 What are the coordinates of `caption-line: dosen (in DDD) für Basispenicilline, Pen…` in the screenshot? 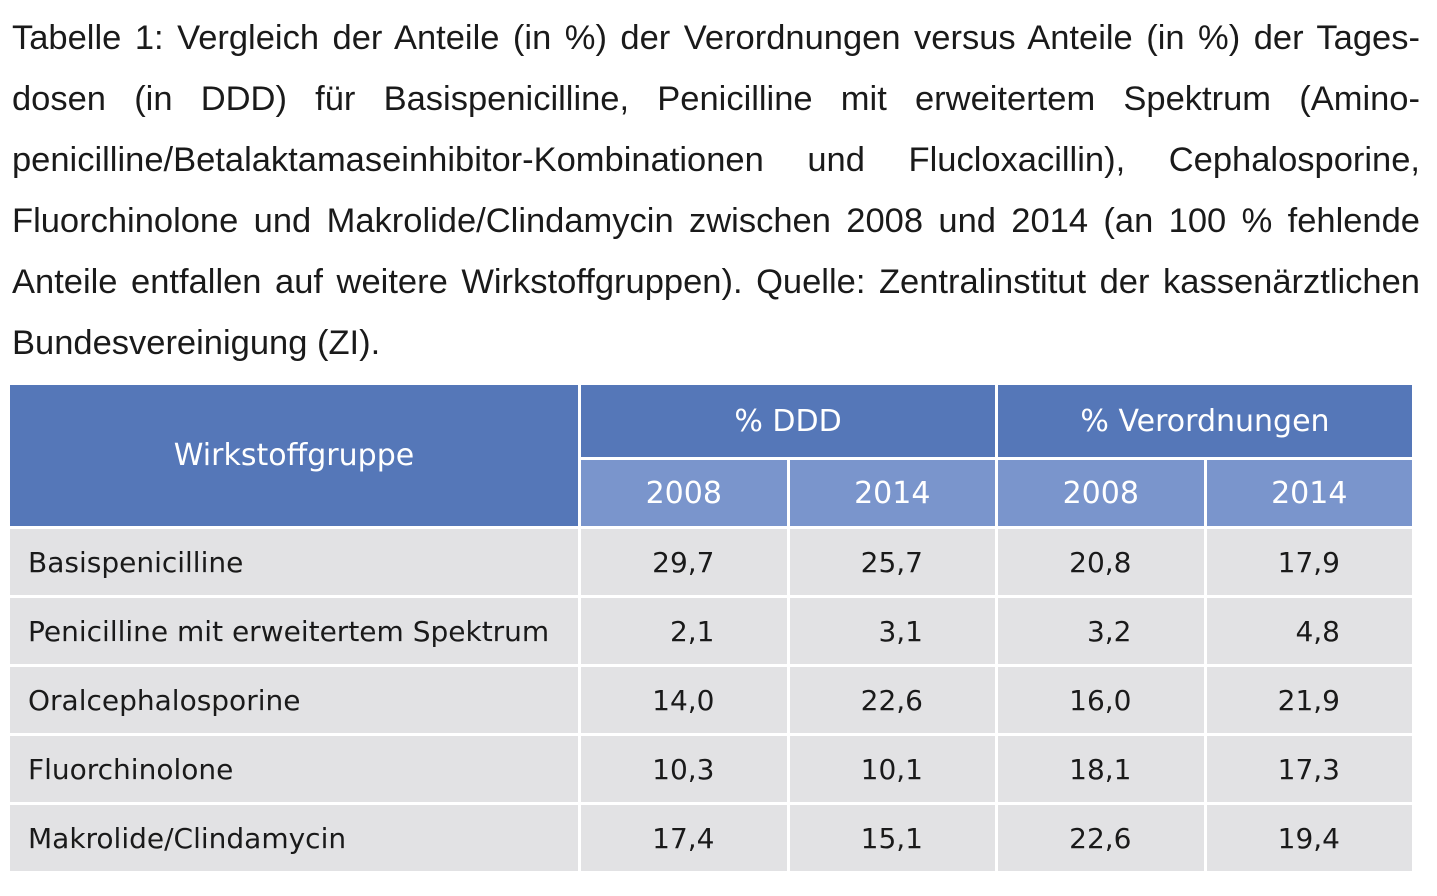 It's located at (716, 99).